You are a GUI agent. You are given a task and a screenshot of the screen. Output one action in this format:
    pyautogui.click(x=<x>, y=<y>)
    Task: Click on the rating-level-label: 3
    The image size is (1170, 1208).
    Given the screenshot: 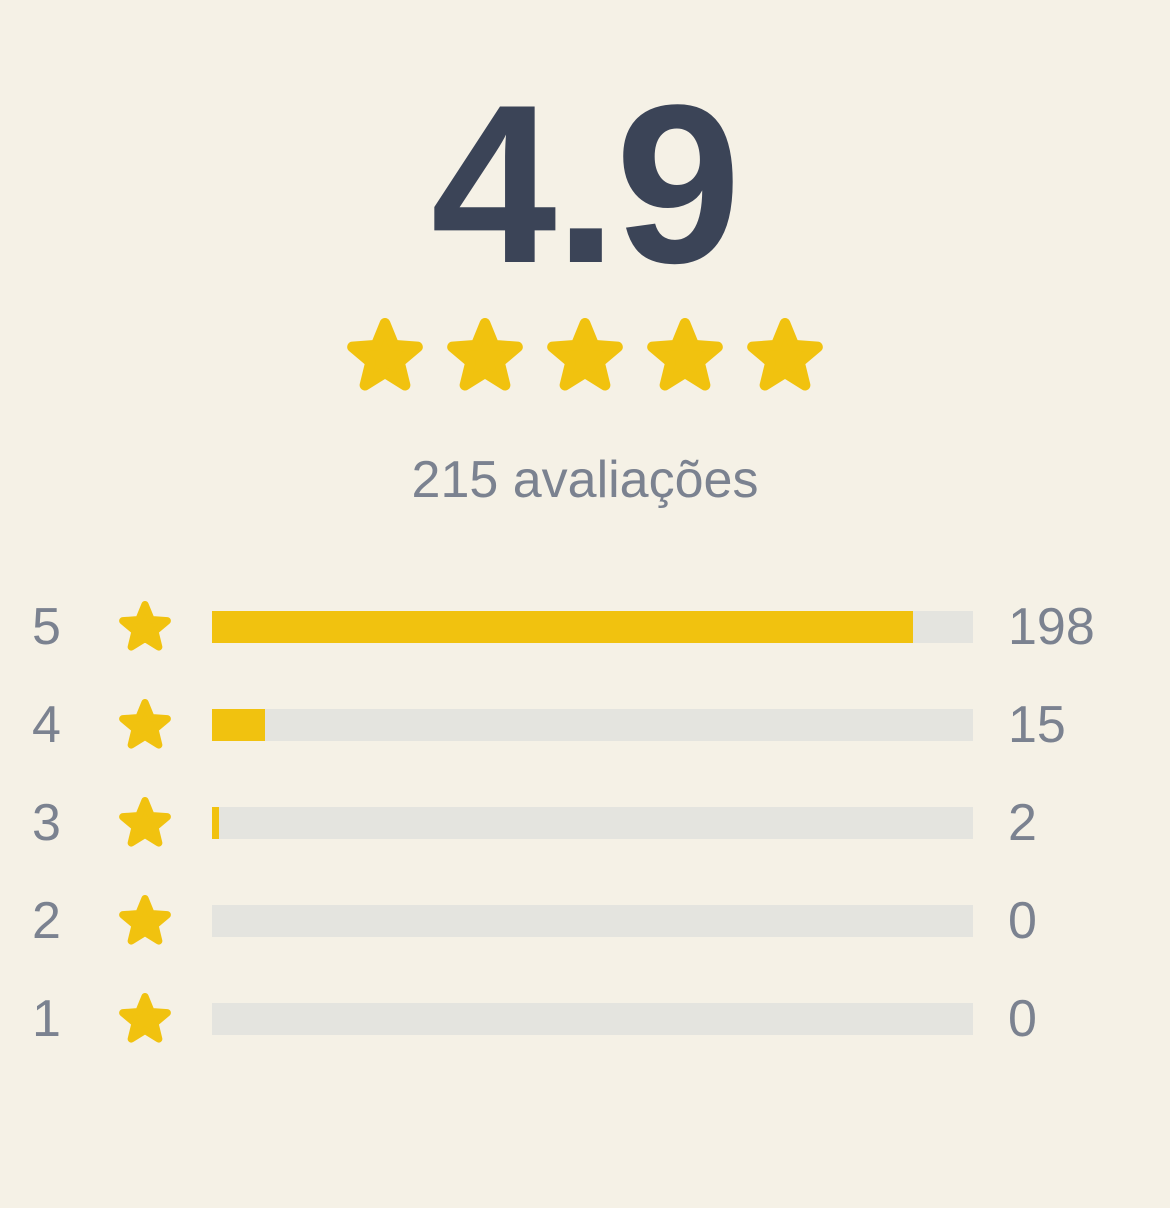 What is the action you would take?
    pyautogui.click(x=46, y=822)
    